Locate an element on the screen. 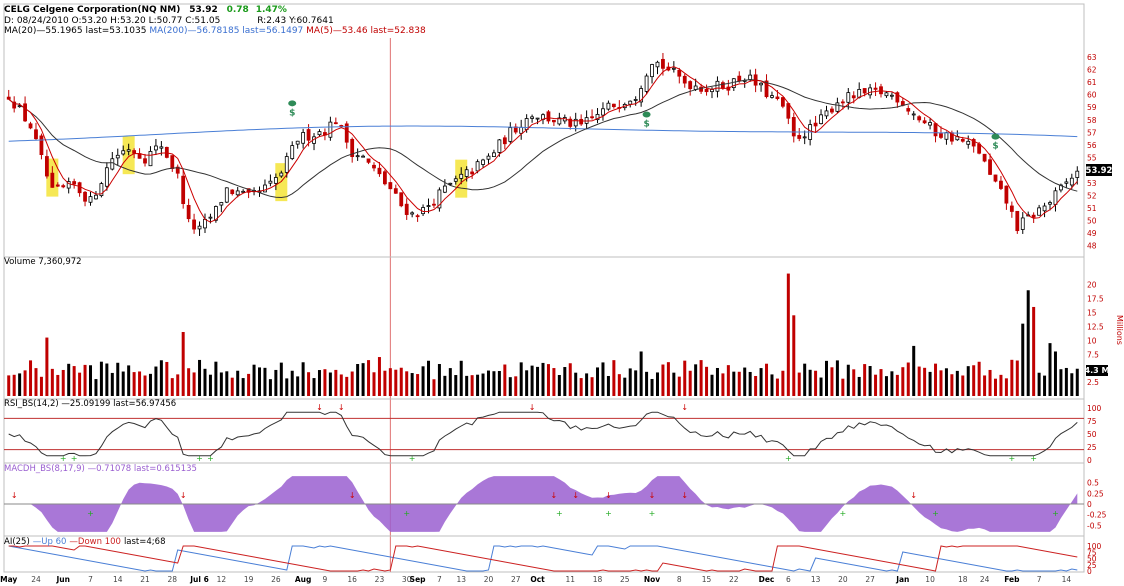 The image size is (1124, 586). x-tick-39: 7 is located at coordinates (1039, 579).